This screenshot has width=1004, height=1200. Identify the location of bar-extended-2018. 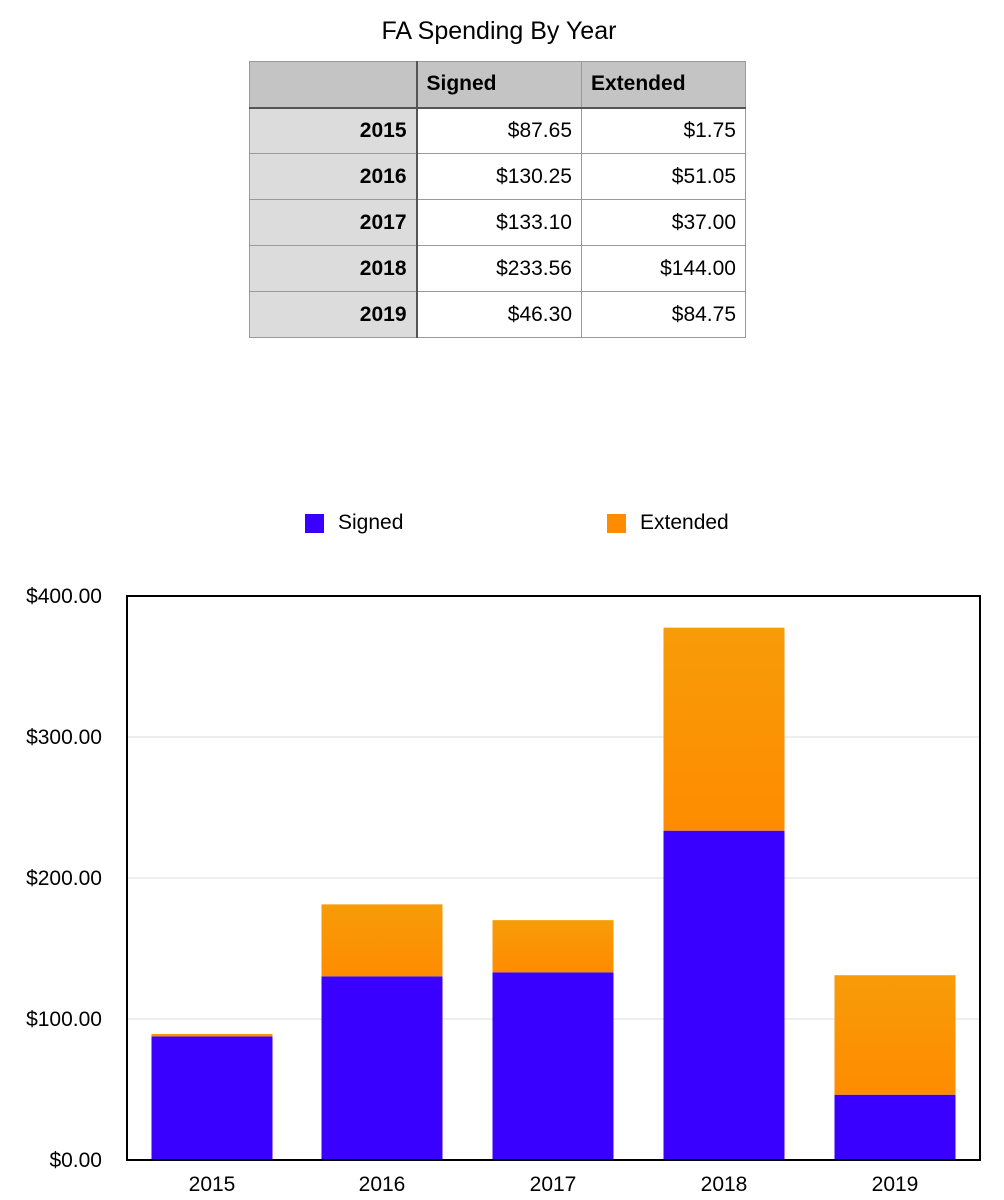
(724, 729).